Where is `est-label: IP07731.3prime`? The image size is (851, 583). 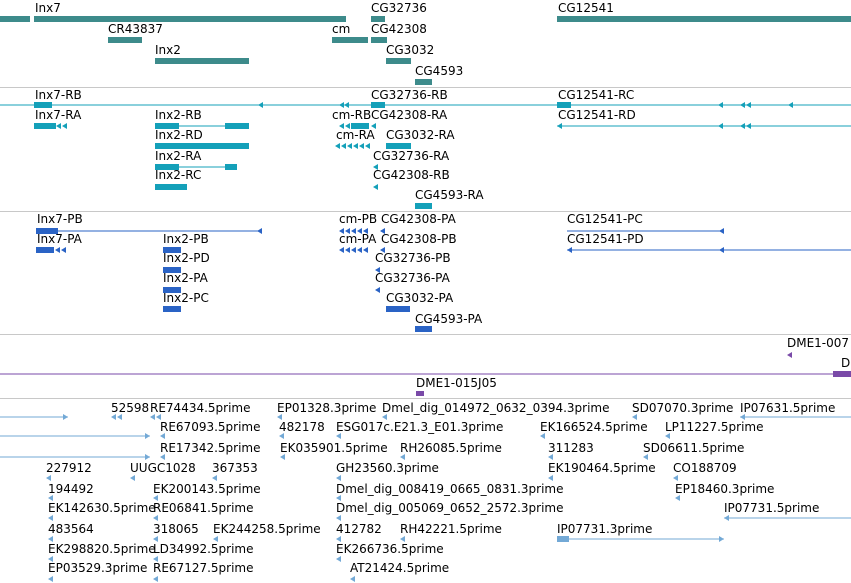
est-label: IP07731.3prime is located at coordinates (605, 529).